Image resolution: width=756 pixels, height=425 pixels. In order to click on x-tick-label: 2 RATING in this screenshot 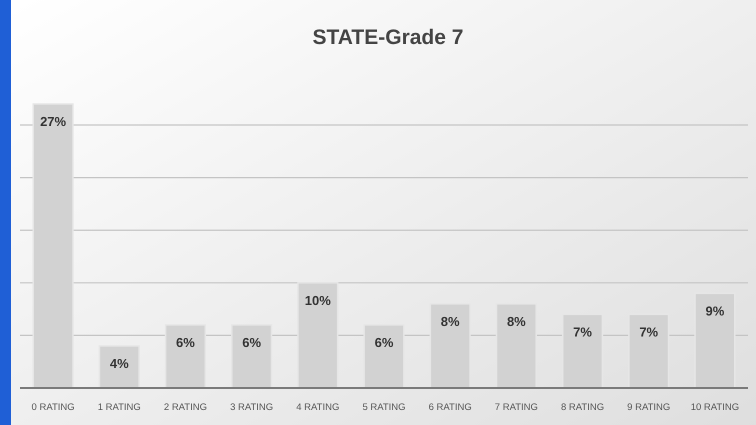, I will do `click(186, 407)`.